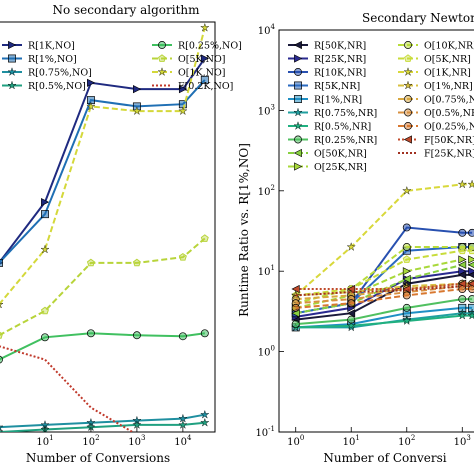  I want to click on legend-entry-f-50k-nr: F[50K,NR], so click(436, 140).